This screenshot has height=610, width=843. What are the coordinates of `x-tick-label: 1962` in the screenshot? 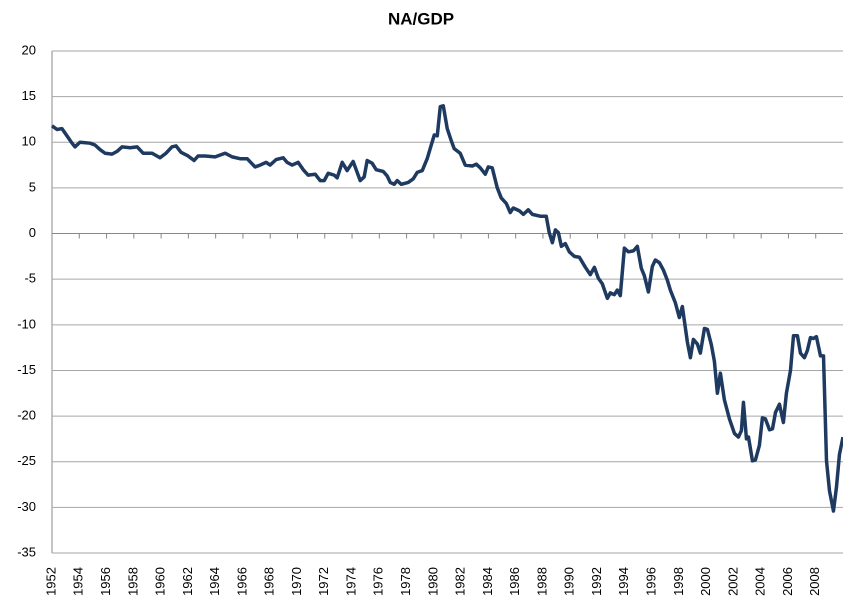 It's located at (187, 581).